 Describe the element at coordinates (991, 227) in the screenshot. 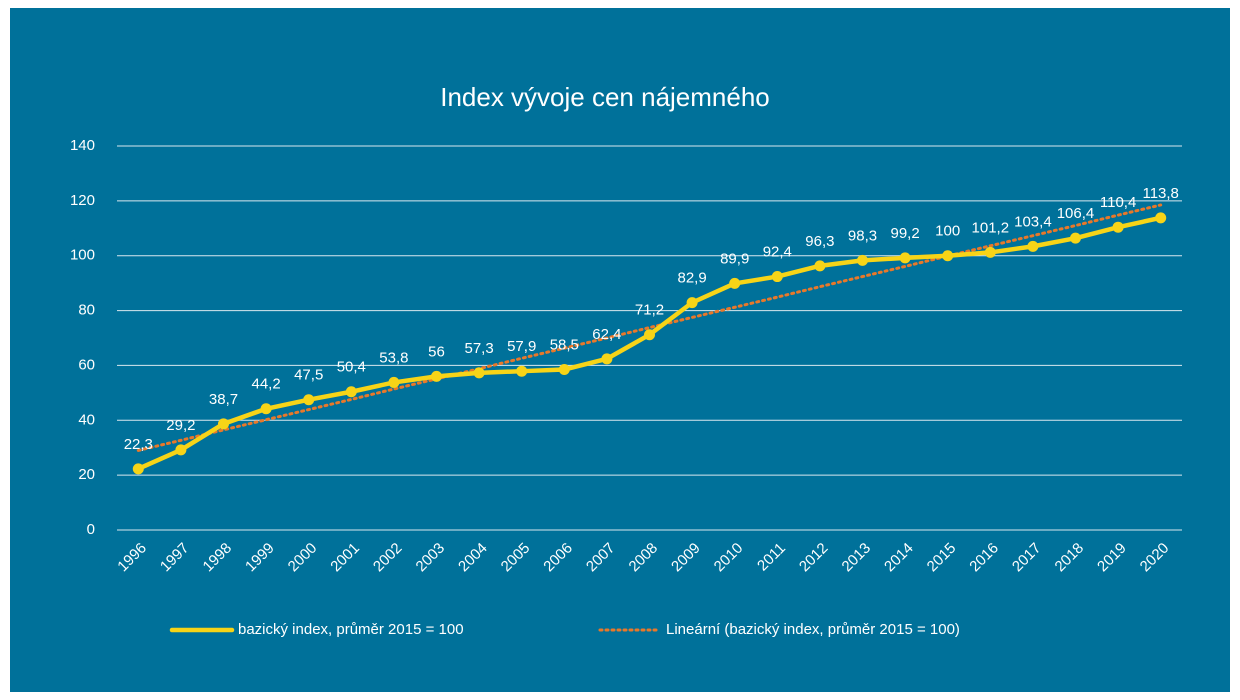

I see `data-label: 101,2` at that location.